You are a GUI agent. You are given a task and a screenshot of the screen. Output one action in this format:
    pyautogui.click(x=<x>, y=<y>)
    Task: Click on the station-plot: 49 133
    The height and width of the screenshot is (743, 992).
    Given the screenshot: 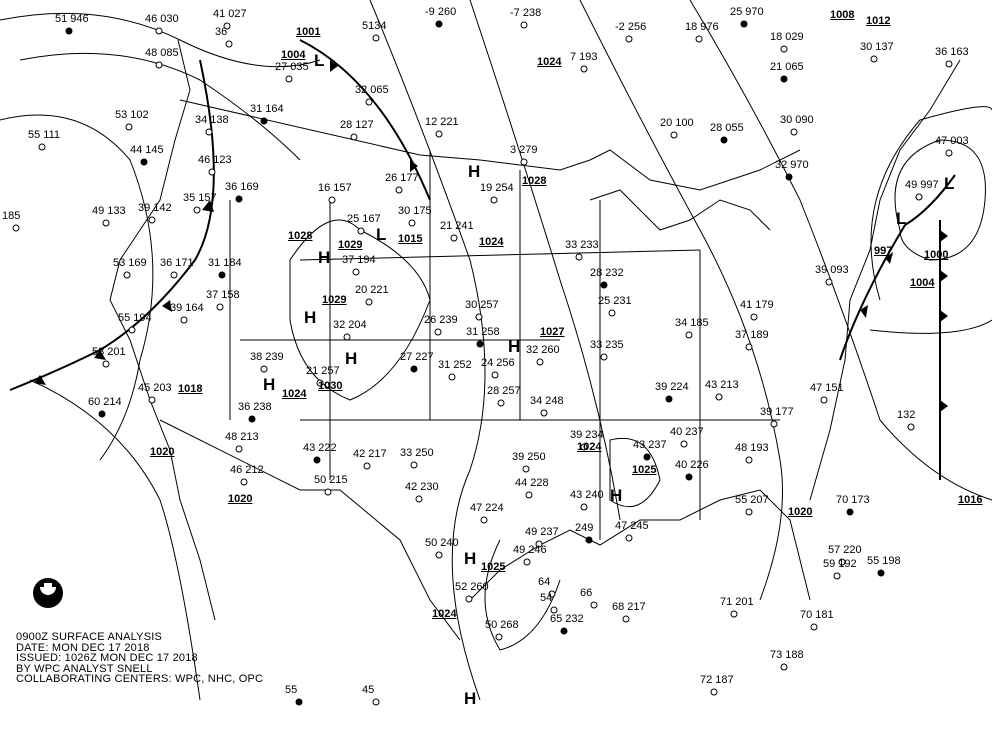 What is the action you would take?
    pyautogui.click(x=109, y=211)
    